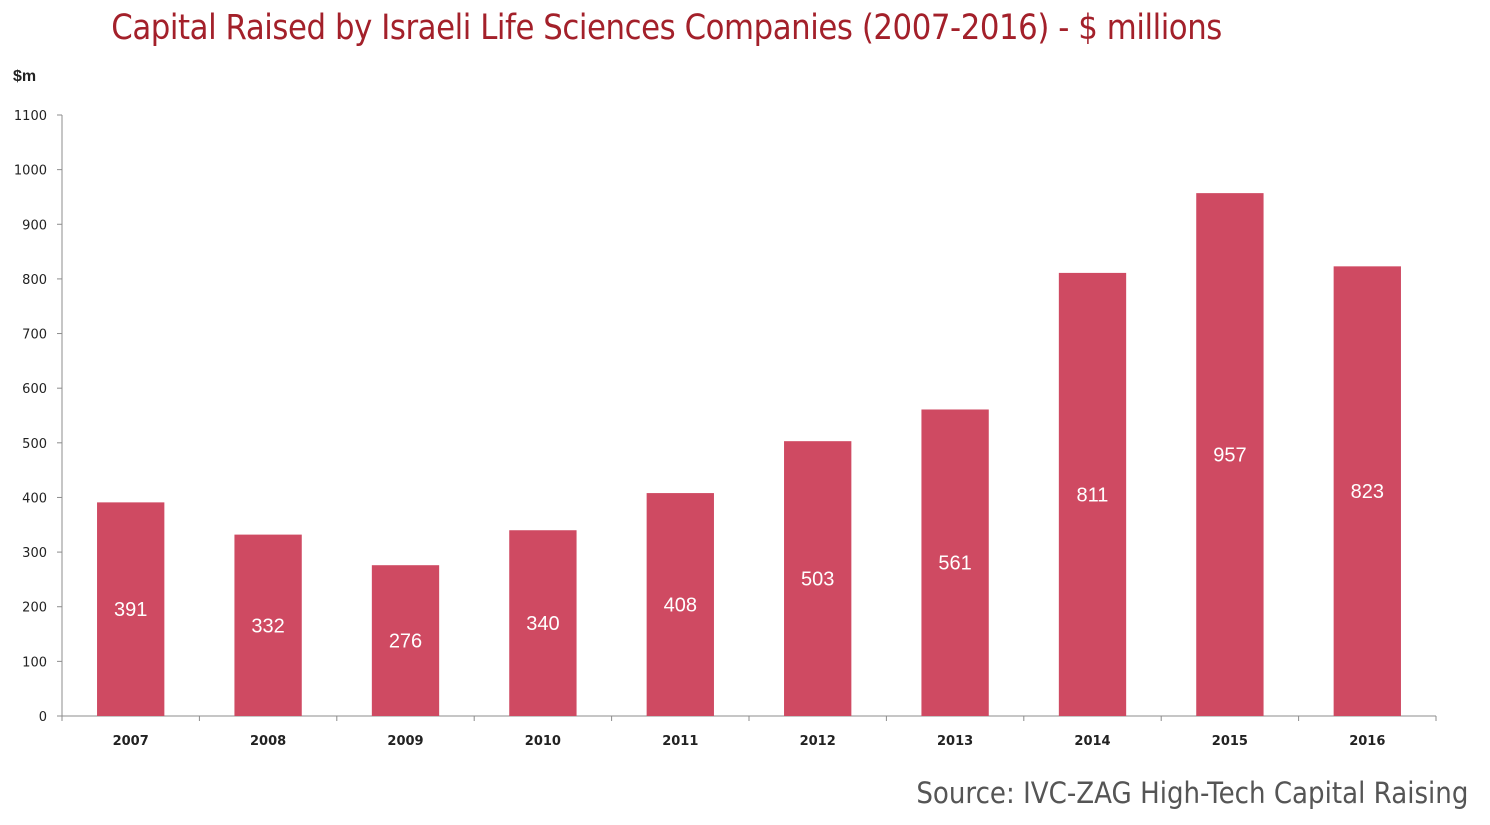  Describe the element at coordinates (34, 498) in the screenshot. I see `y-tick-label: 400` at that location.